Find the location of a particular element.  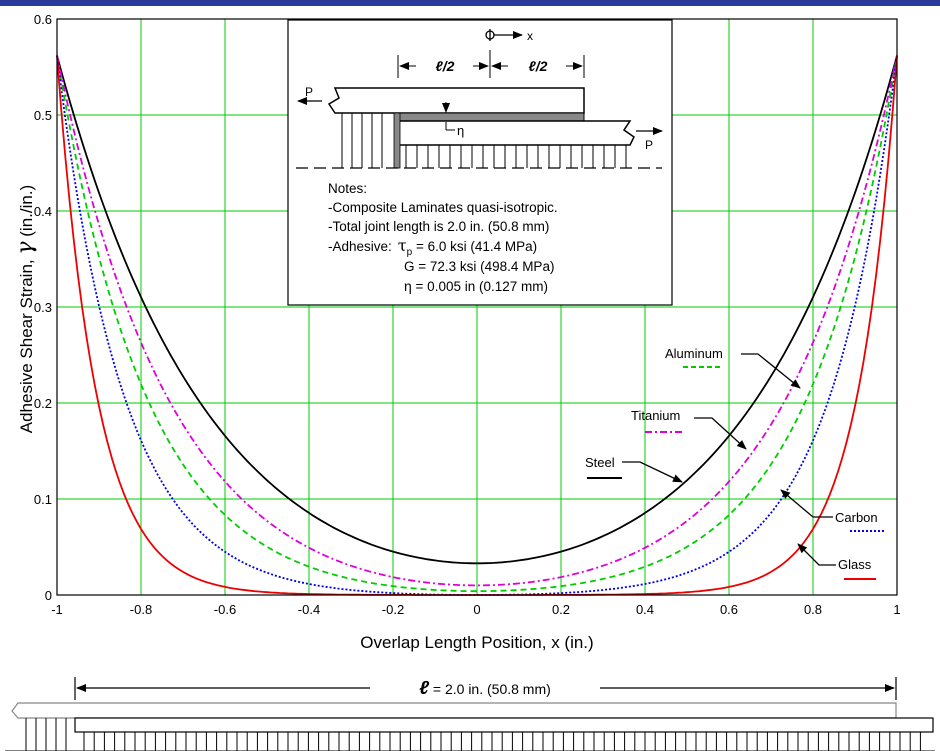

legend-carbon: Carbon is located at coordinates (833, 510).